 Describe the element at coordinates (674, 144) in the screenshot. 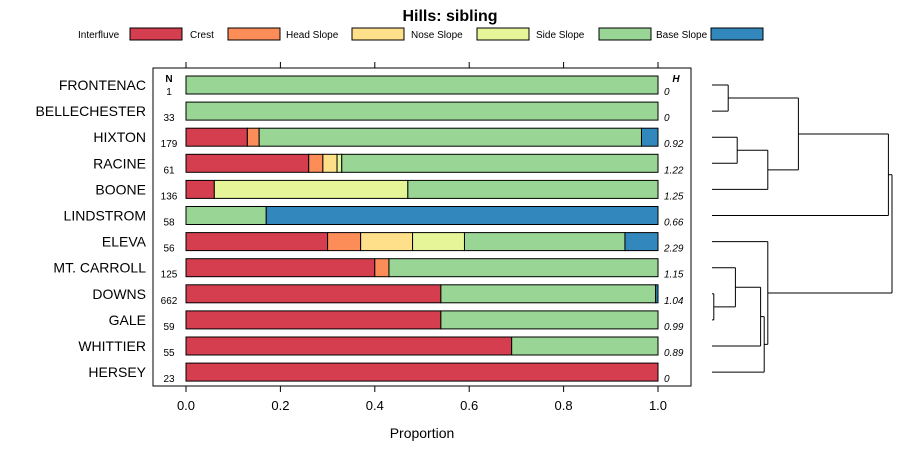

I see `row-h-value: 0.92` at that location.